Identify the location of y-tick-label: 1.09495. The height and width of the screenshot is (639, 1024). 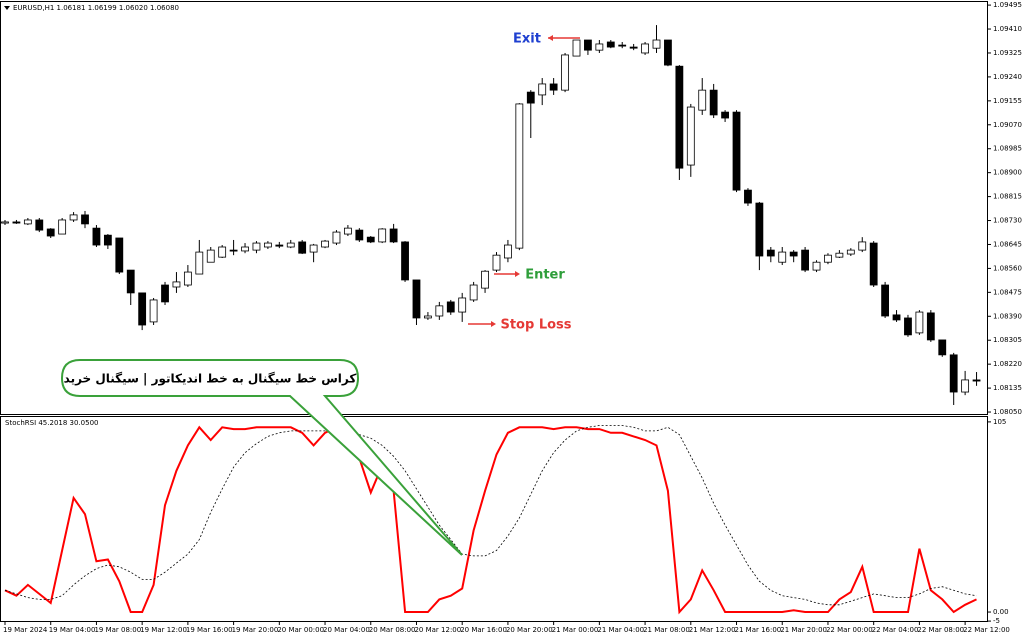
(1007, 5).